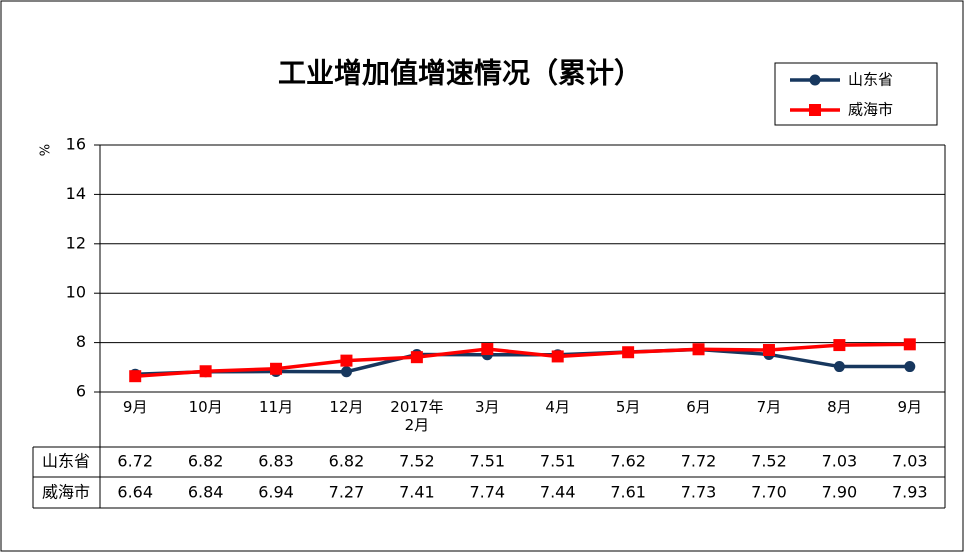 The height and width of the screenshot is (553, 965). I want to click on table-cell: 7.93, so click(910, 492).